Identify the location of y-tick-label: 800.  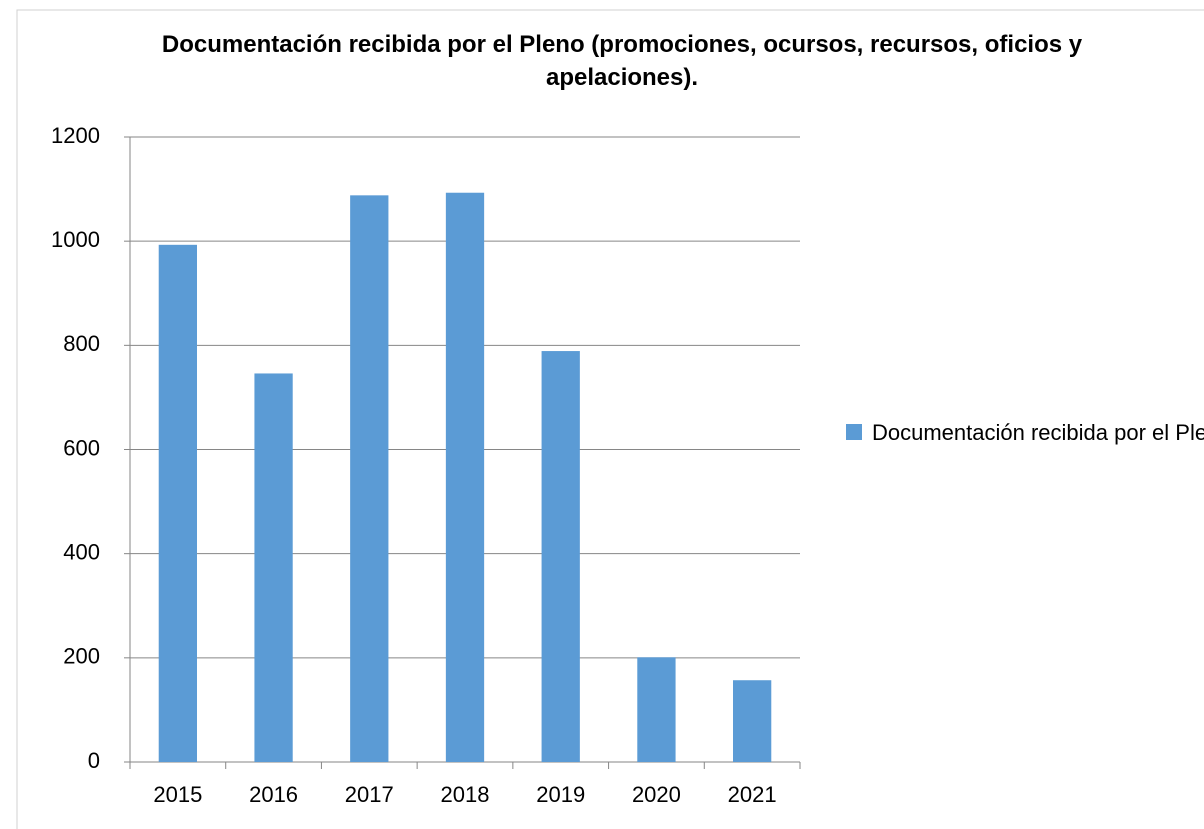
(81, 343).